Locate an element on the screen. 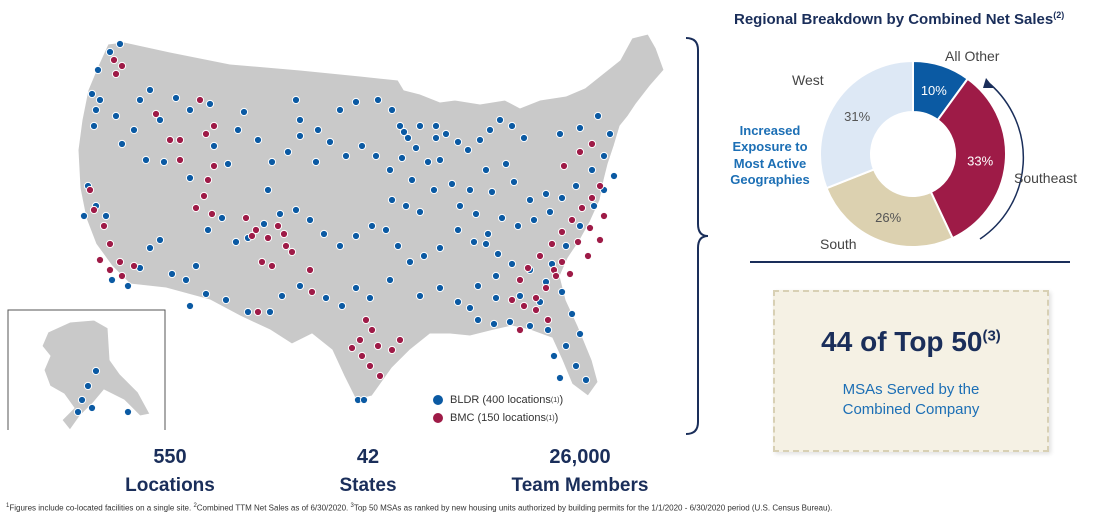  stat-states: 42 States is located at coordinates (368, 471).